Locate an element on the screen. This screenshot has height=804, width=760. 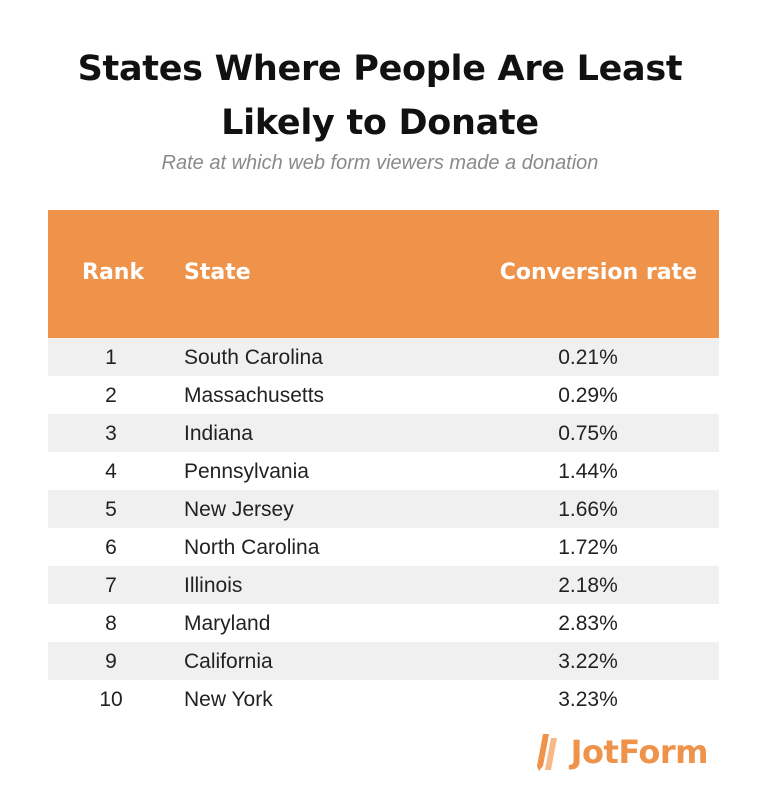
cell-state: California is located at coordinates (228, 661).